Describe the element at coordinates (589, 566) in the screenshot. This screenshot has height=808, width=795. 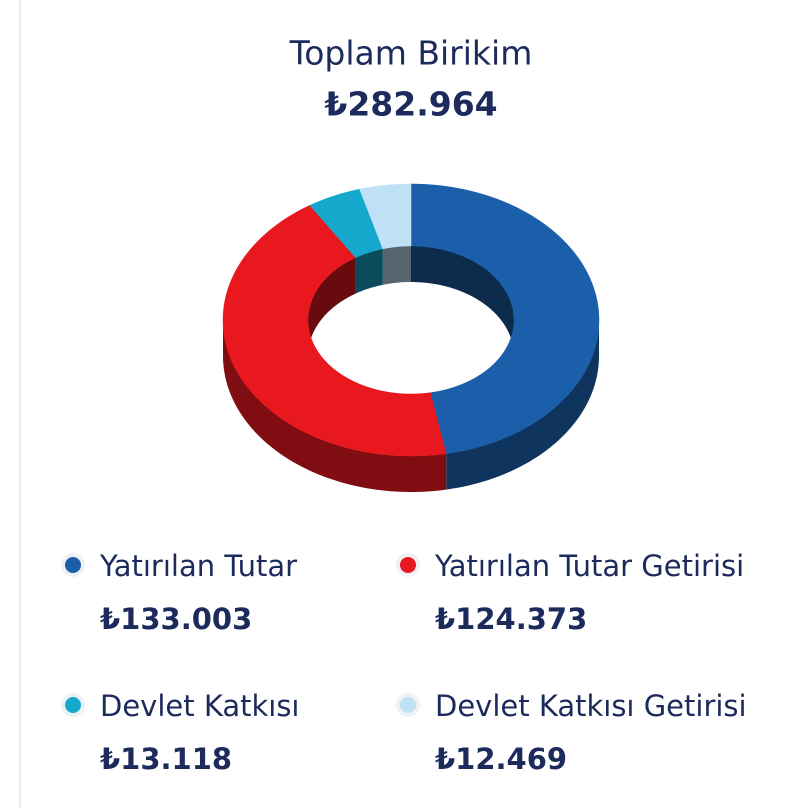
I see `legend-label: Yatırılan Tutar Getirisi` at that location.